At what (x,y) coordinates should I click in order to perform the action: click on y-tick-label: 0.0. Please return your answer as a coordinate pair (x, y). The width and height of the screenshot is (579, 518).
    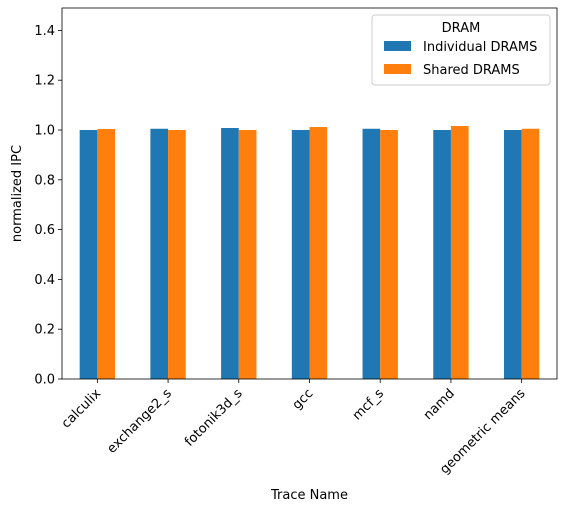
    Looking at the image, I should click on (44, 380).